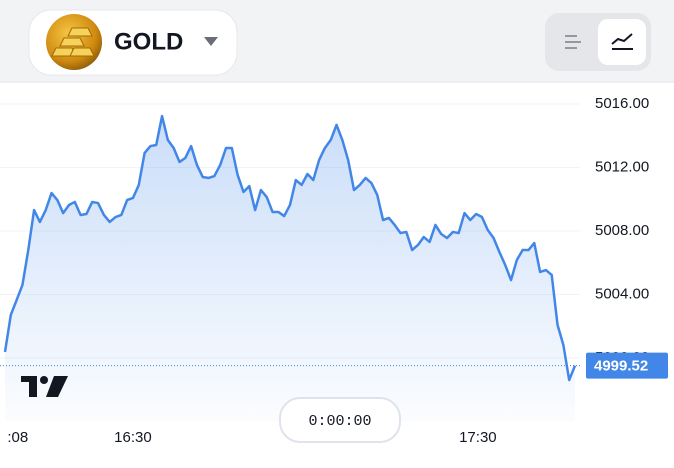 This screenshot has height=468, width=674. What do you see at coordinates (622, 103) in the screenshot?
I see `y-tick-label: 5016.00` at bounding box center [622, 103].